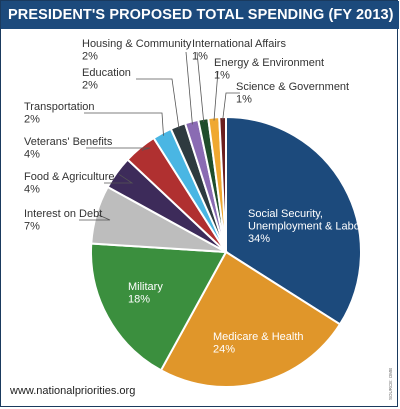 This screenshot has height=409, width=400. Describe the element at coordinates (118, 149) in the screenshot. I see `leader-line-veterans-benefits` at that location.